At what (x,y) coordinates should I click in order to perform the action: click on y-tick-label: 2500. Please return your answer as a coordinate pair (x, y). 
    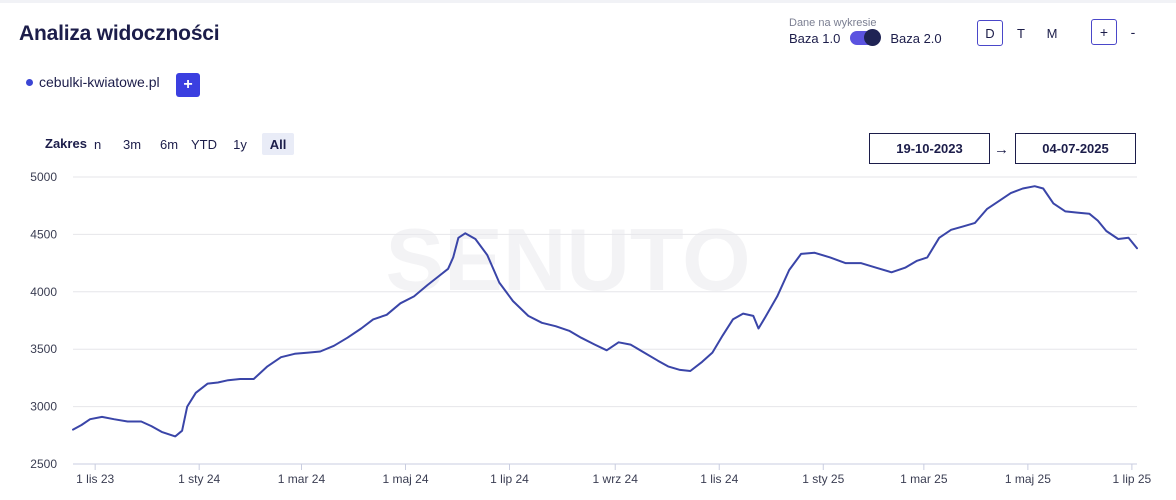
    Looking at the image, I should click on (43, 464).